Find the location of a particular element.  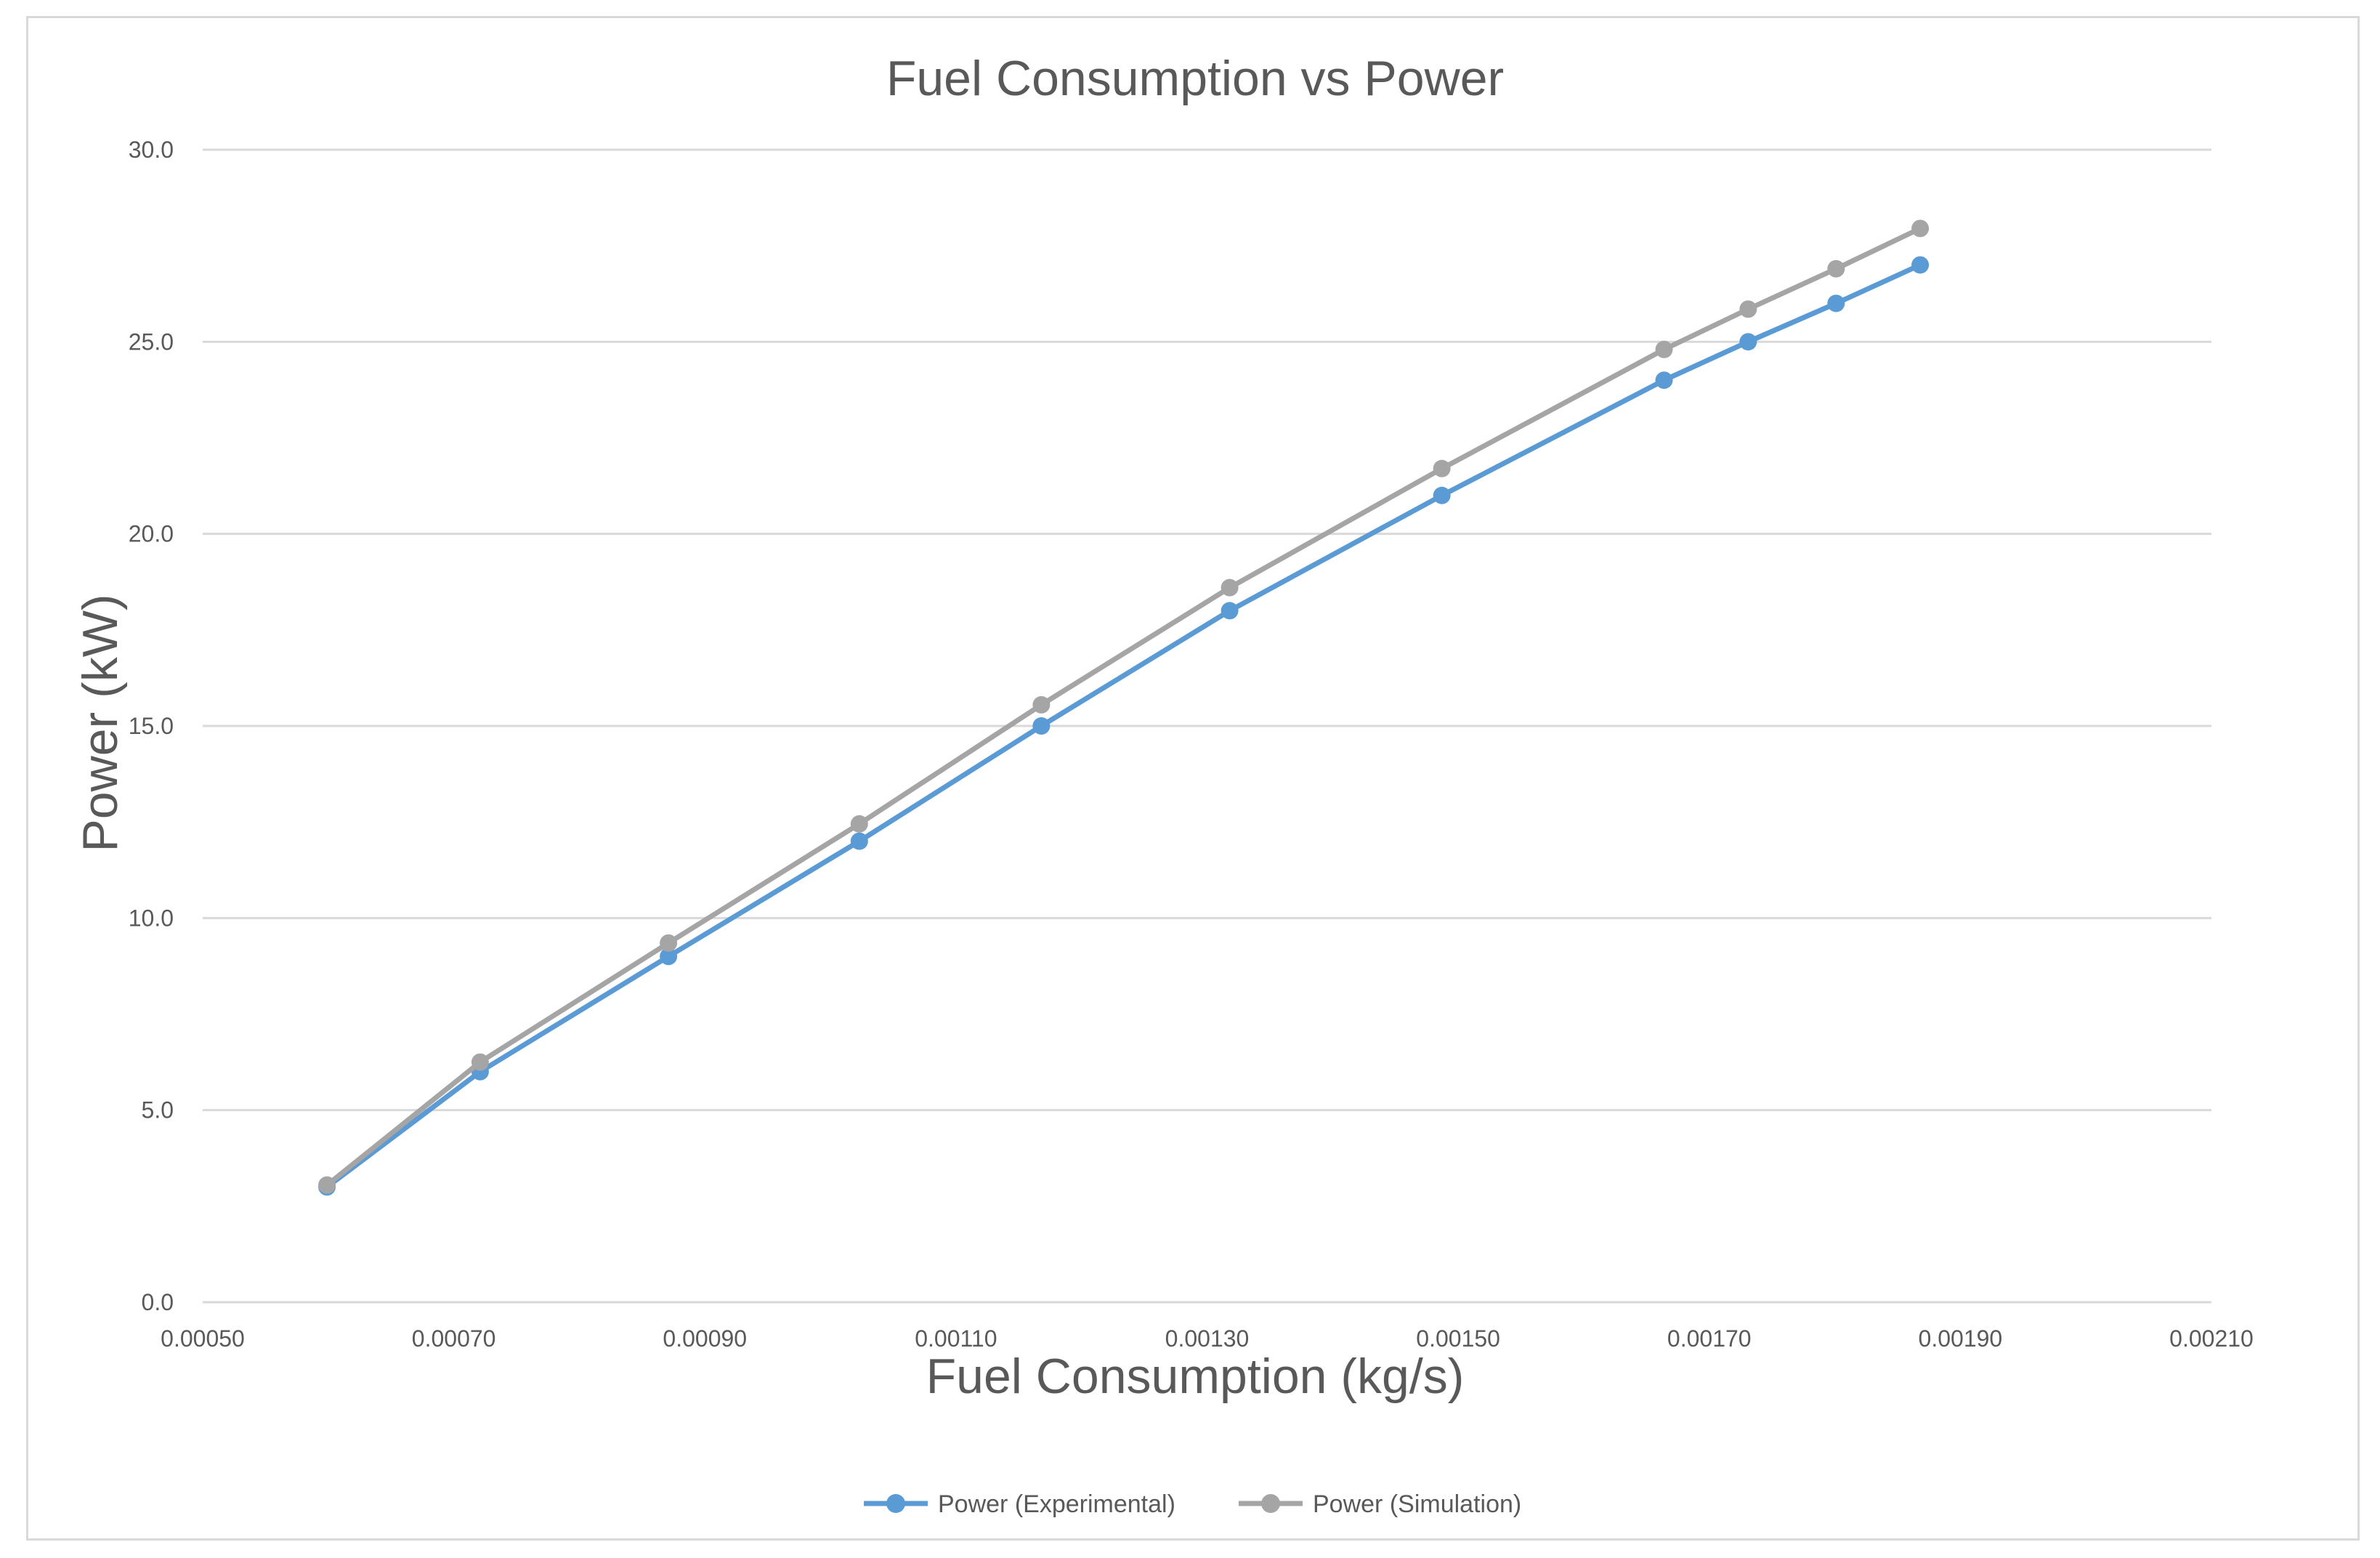

legend-marker-experimental is located at coordinates (895, 1504).